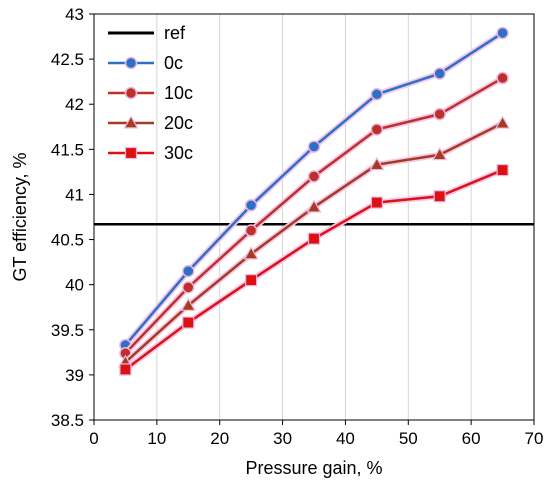  What do you see at coordinates (178, 123) in the screenshot?
I see `legend-label: 20c` at bounding box center [178, 123].